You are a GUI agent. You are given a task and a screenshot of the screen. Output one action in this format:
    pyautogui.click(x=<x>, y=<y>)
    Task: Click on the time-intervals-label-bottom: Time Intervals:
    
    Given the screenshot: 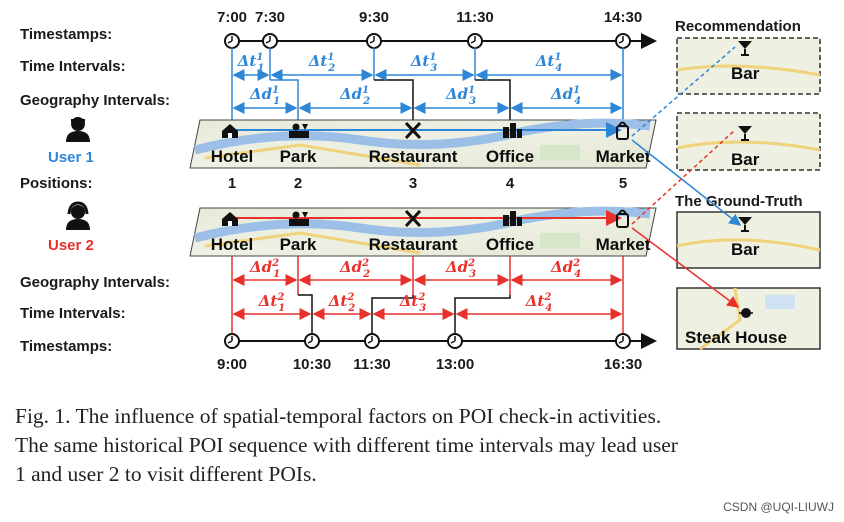 What is the action you would take?
    pyautogui.click(x=73, y=313)
    